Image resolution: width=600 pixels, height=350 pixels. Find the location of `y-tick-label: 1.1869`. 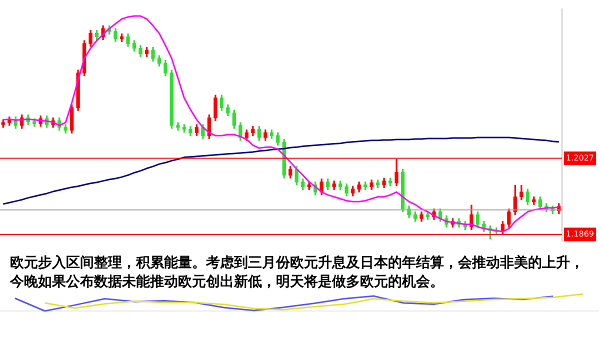

y-tick-label: 1.1869 is located at coordinates (580, 234).